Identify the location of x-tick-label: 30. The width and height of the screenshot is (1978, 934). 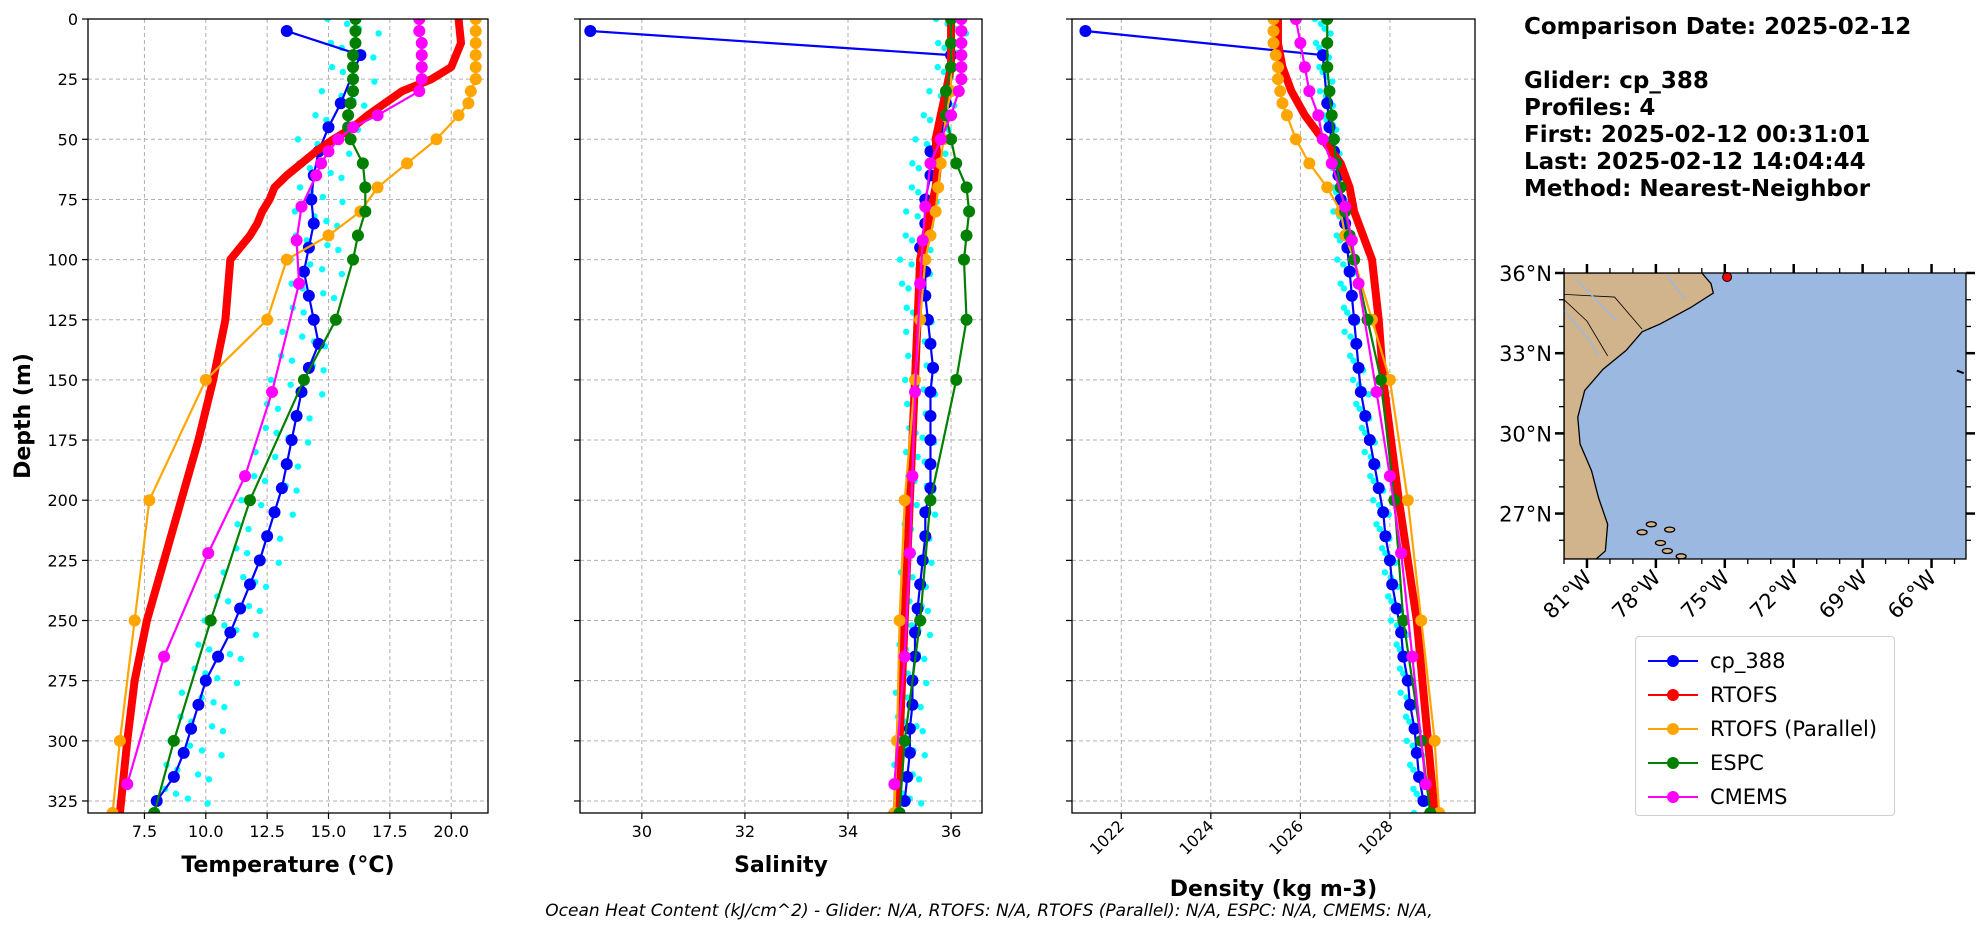
(642, 831).